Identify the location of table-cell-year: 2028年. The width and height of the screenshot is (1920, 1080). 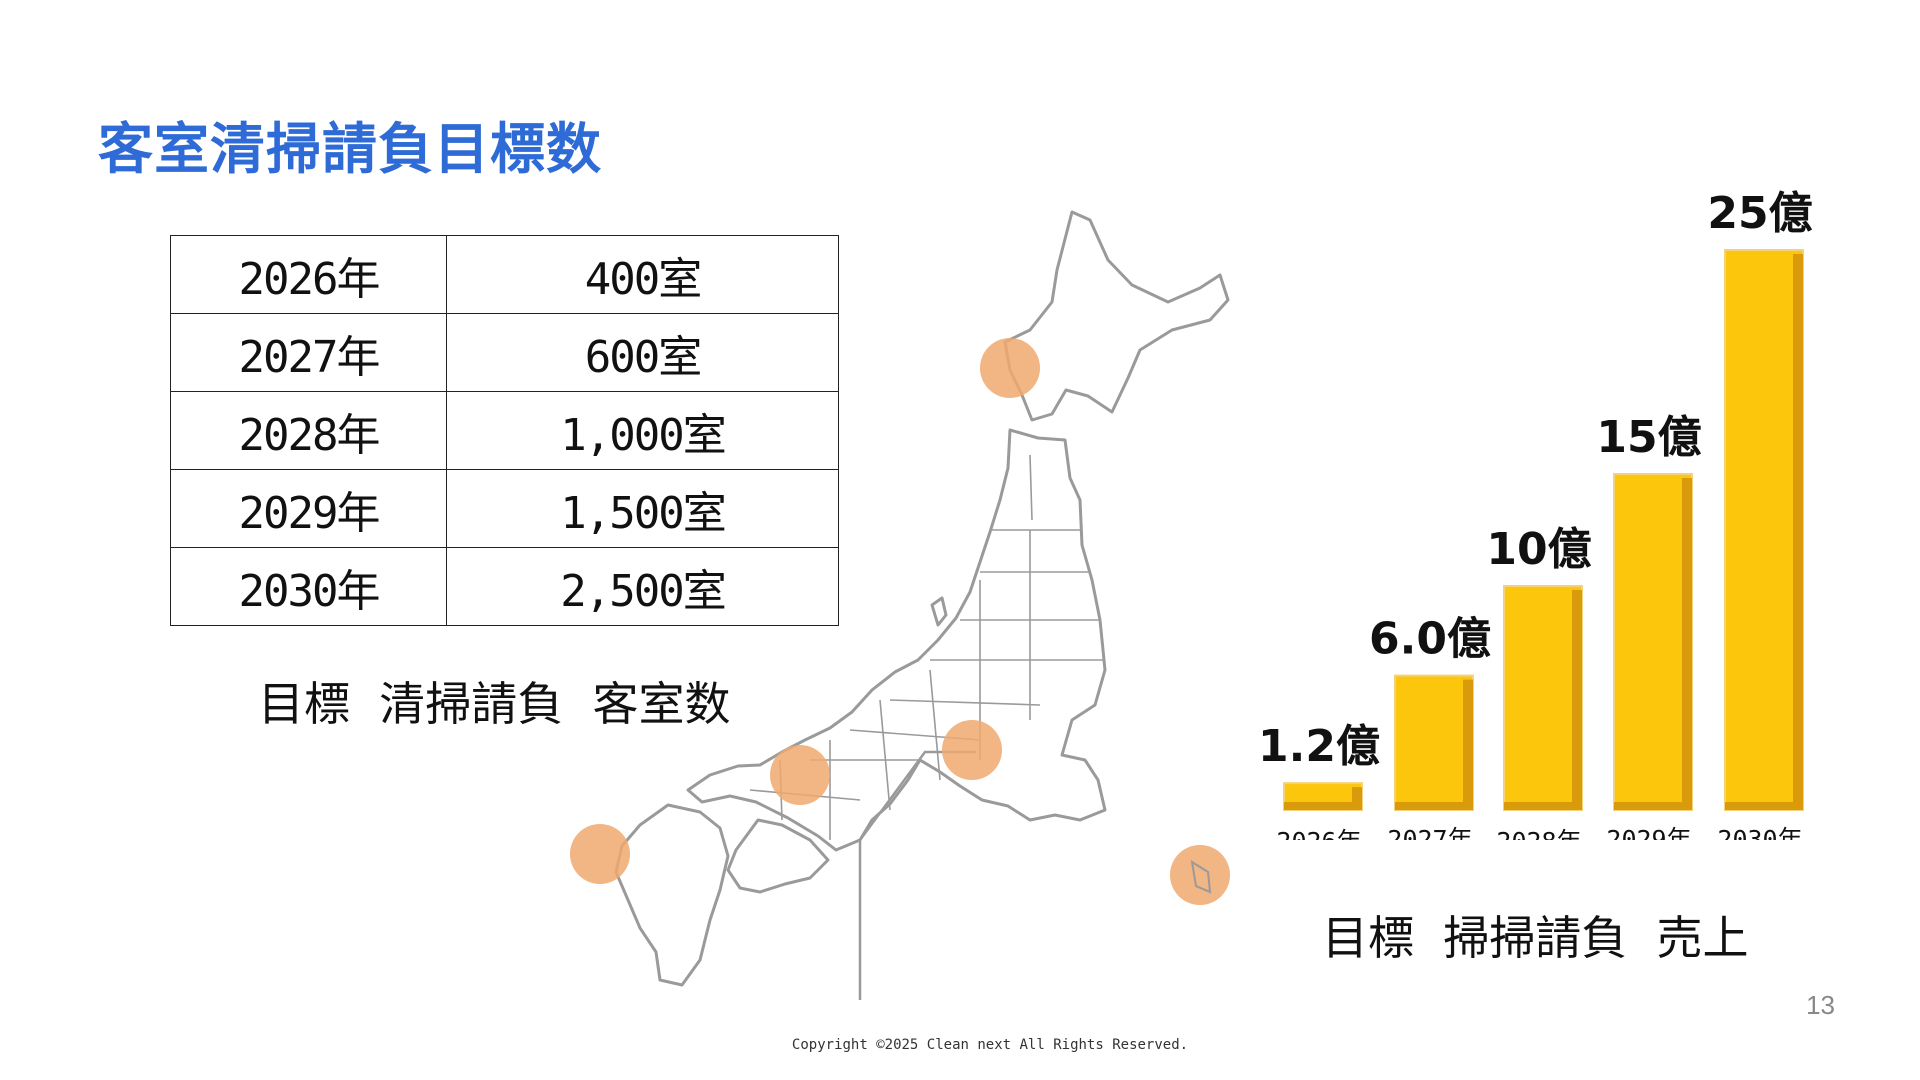
(308, 430).